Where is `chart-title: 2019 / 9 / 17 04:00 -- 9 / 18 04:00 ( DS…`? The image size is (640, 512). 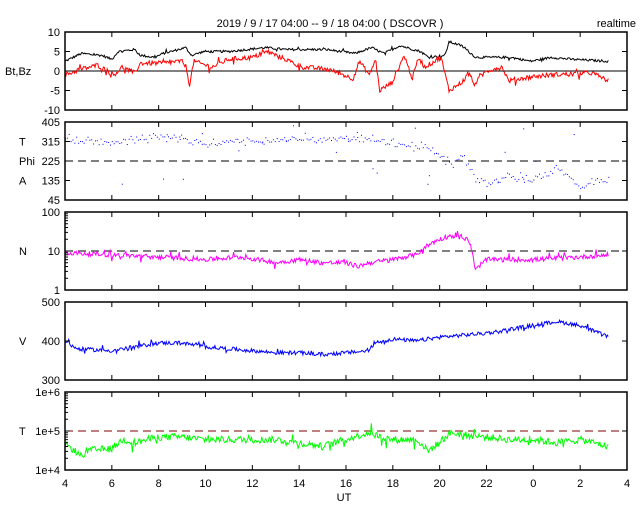
chart-title: 2019 / 9 / 17 04:00 -- 9 / 18 04:00 ( DS… is located at coordinates (330, 24).